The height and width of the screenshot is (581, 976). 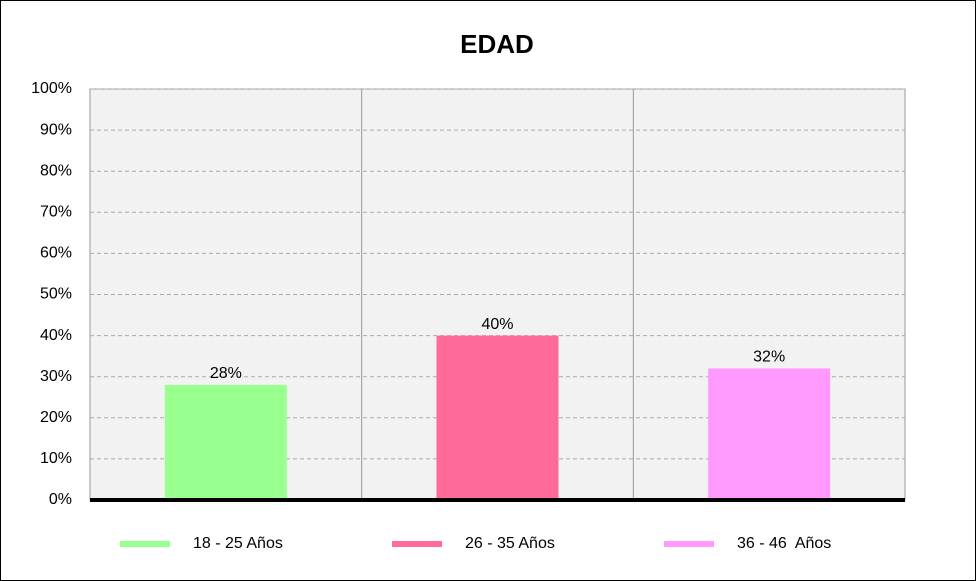 I want to click on y-tick-label: 90%, so click(x=56, y=129).